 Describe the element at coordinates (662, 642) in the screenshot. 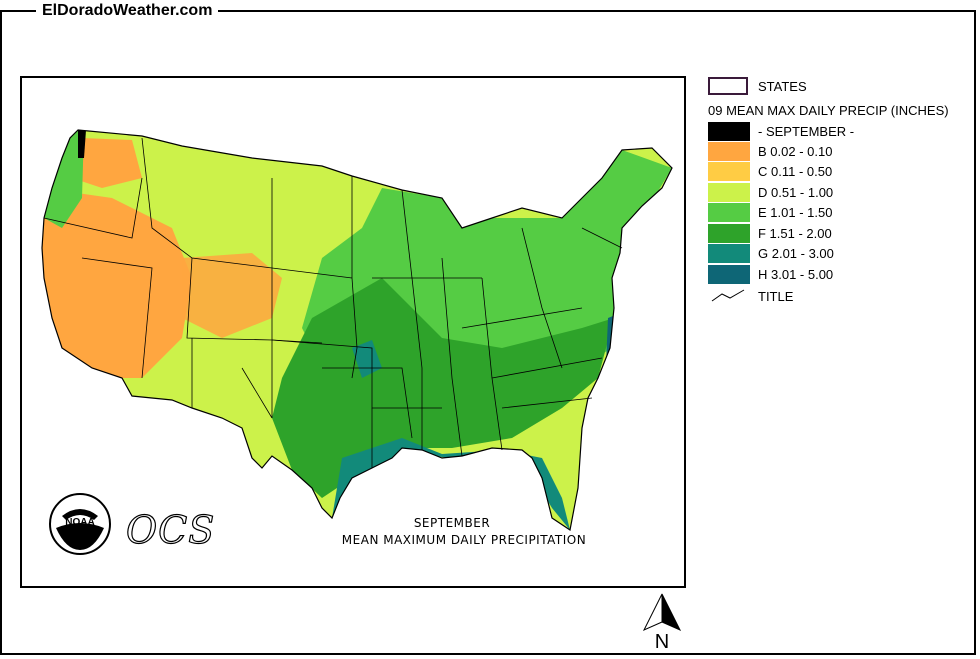

I see `north-label: N` at that location.